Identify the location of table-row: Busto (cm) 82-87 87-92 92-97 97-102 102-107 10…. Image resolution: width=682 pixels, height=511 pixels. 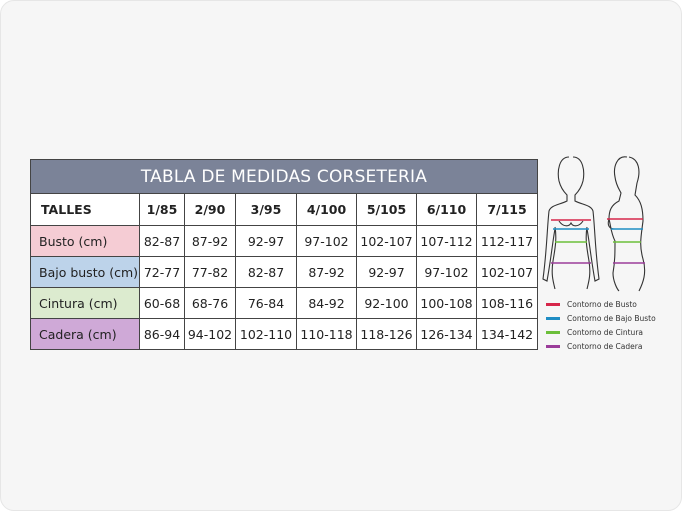
(284, 241).